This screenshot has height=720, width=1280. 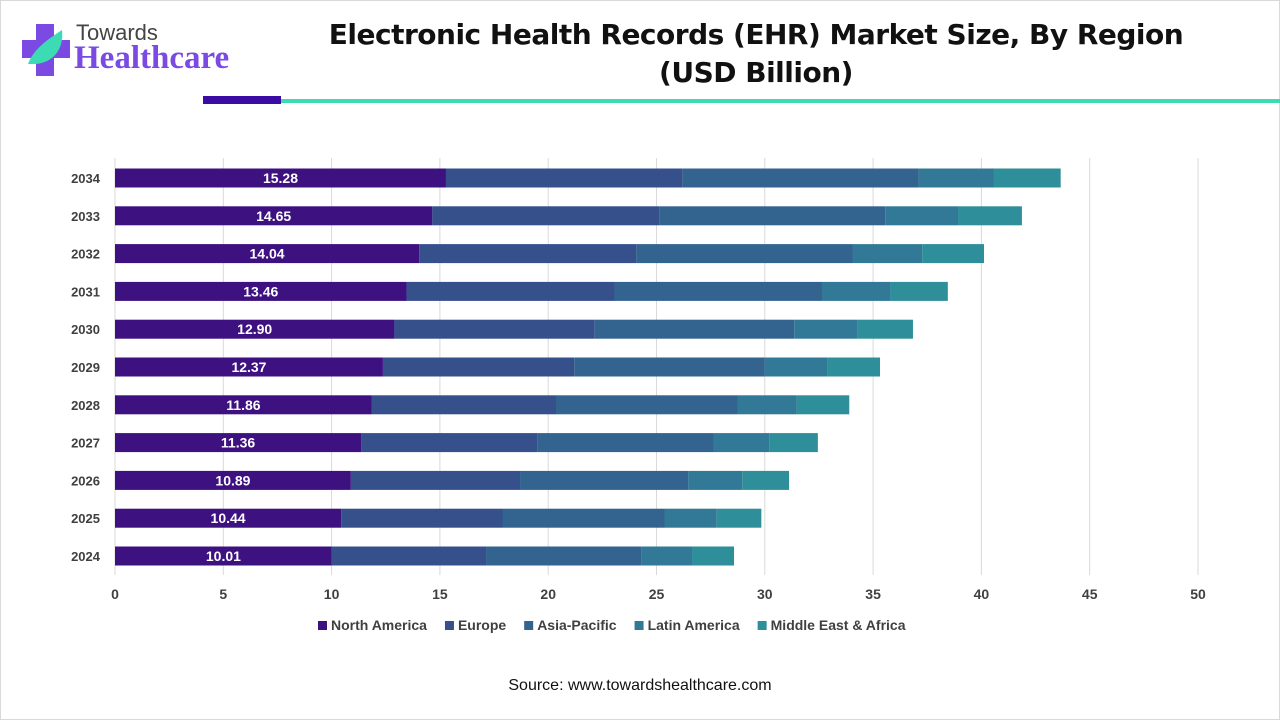 I want to click on data-label: 13.46, so click(x=260, y=291).